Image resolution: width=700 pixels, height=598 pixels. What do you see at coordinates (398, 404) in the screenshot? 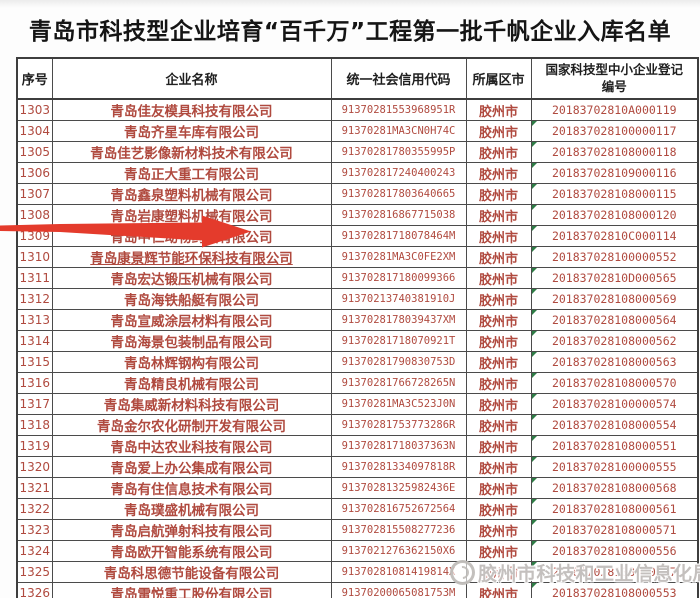
I see `credit-code-cell: 91370281MA3C523J0N` at bounding box center [398, 404].